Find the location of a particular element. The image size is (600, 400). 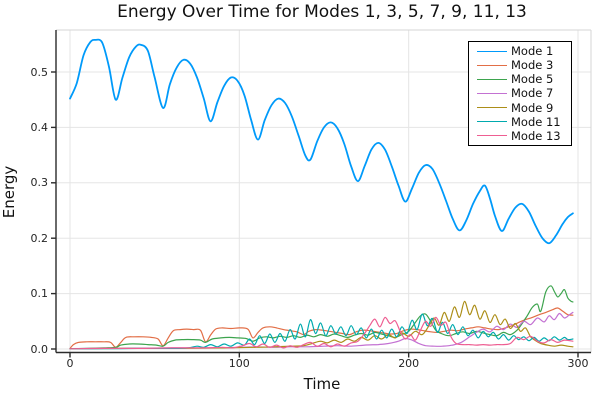

legend-entry-mode-13: Mode 13 is located at coordinates (520, 135).